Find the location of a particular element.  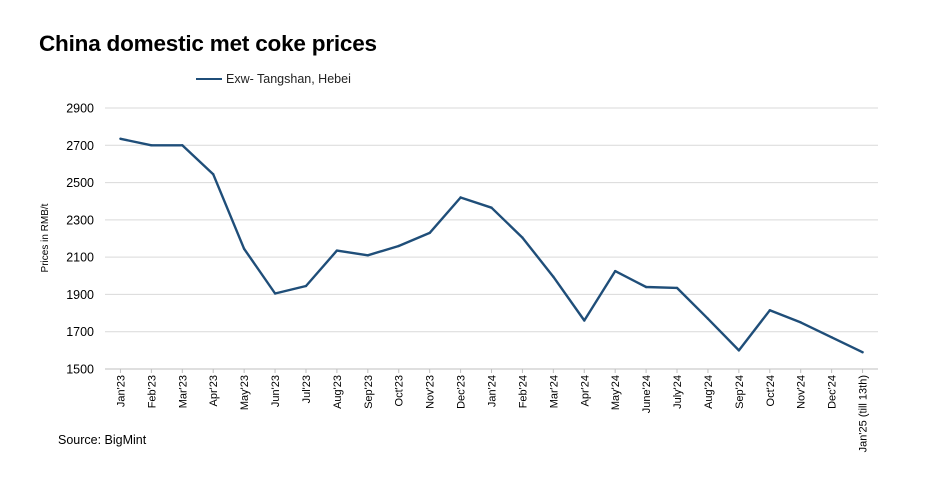

x-tick-label: Aug'23 is located at coordinates (338, 392).